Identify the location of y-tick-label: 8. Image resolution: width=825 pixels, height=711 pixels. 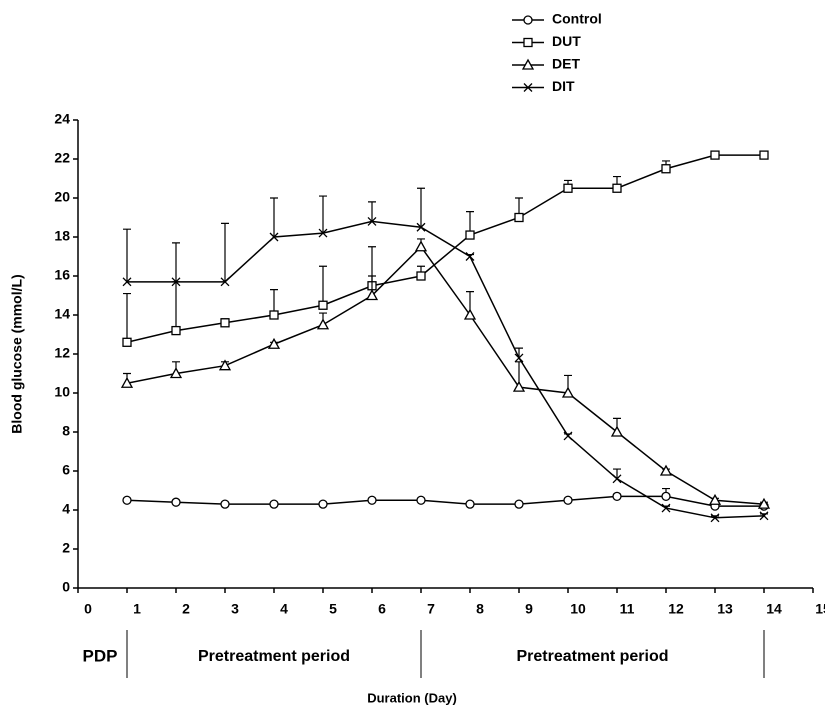
(66, 431).